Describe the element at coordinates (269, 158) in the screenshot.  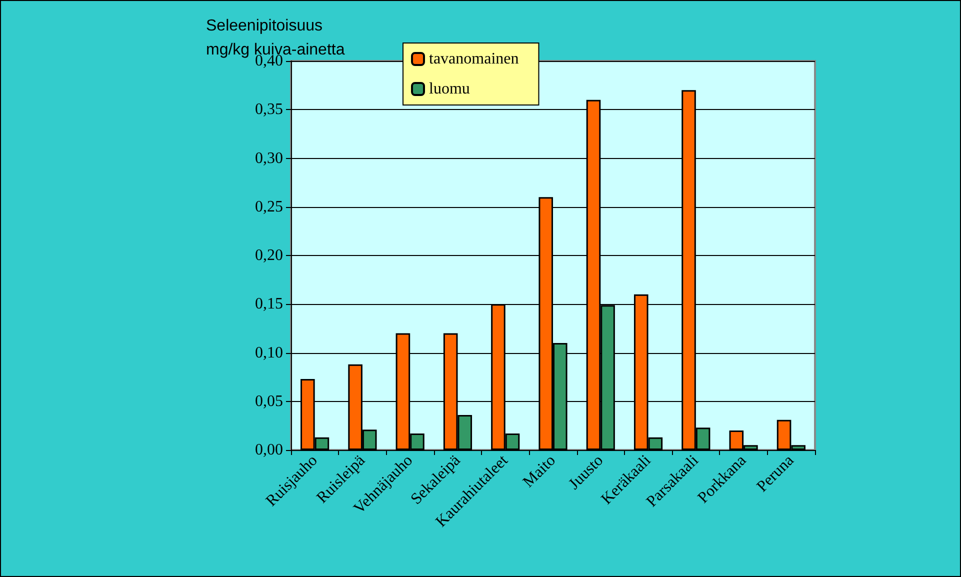
I see `y-tick-label: 0,30` at that location.